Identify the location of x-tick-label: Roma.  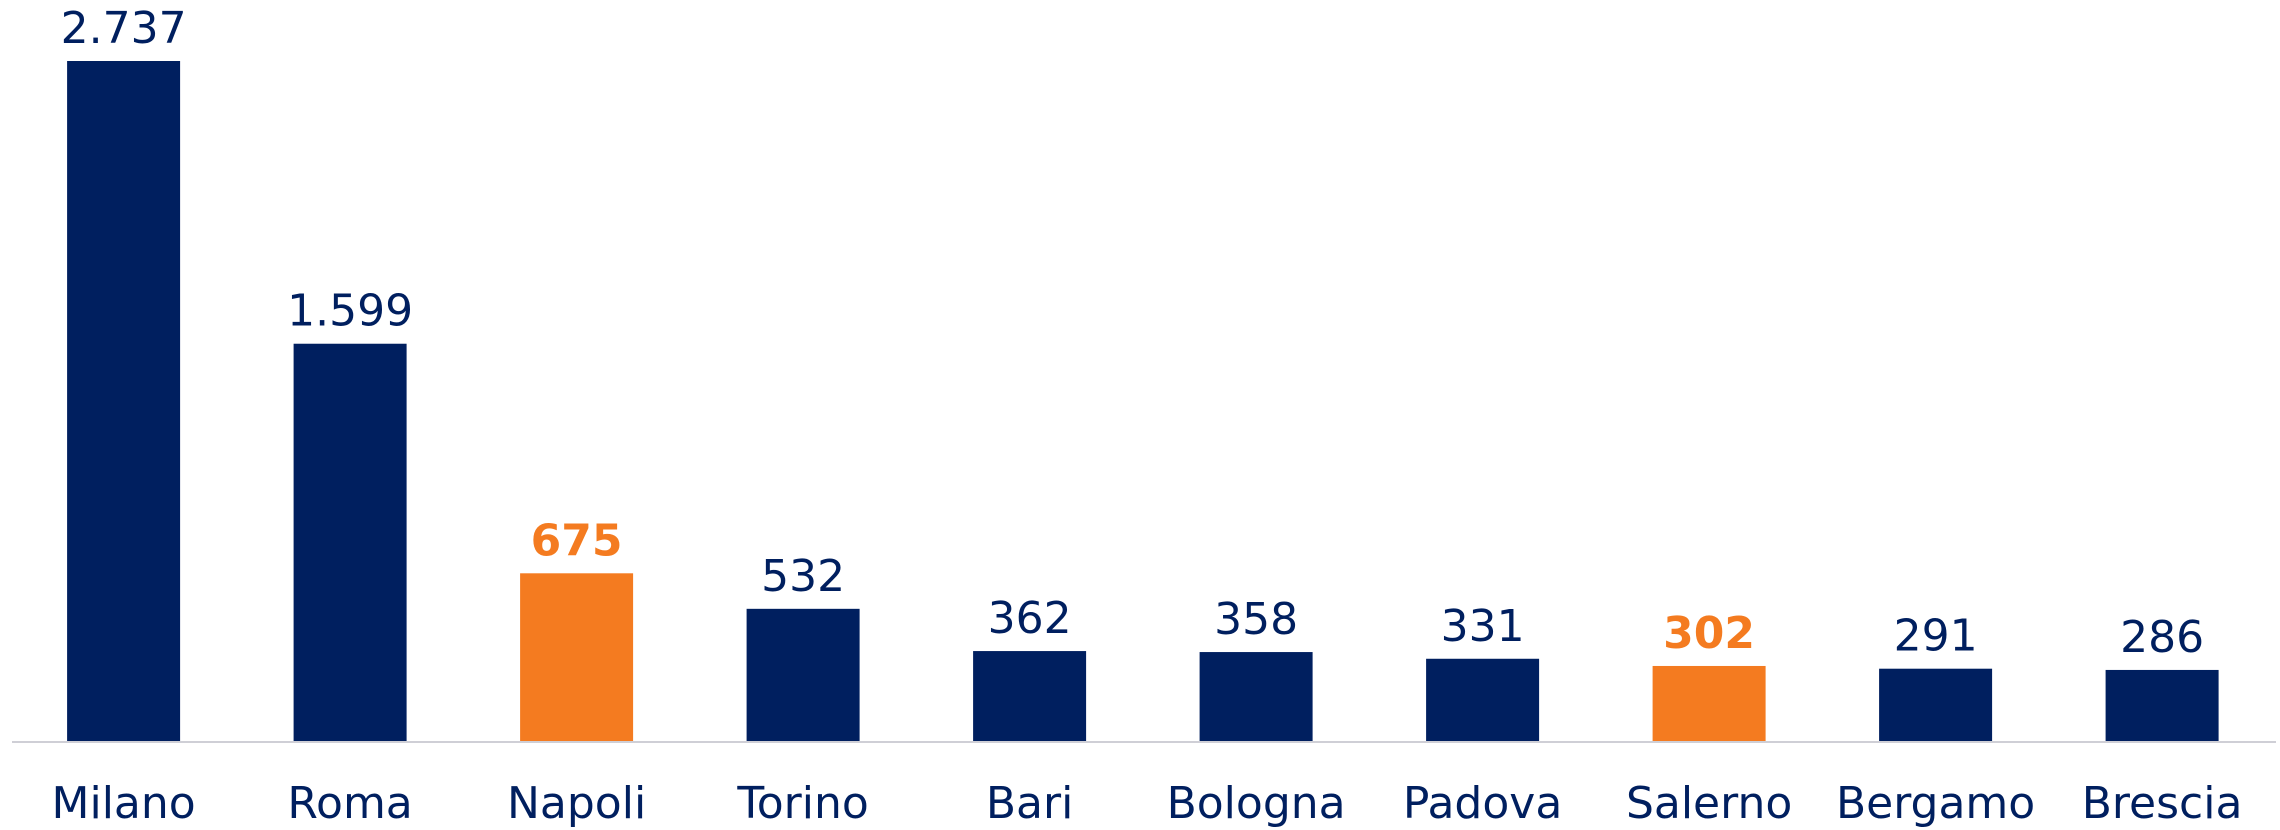
(349, 803).